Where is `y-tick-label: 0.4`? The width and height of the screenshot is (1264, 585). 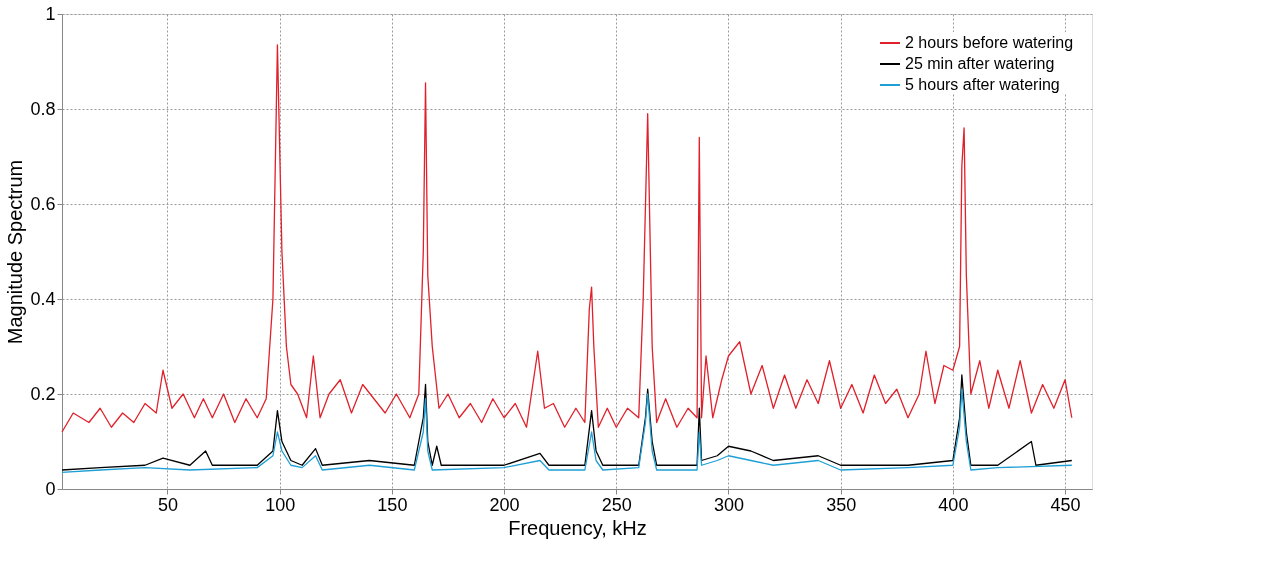 y-tick-label: 0.4 is located at coordinates (43, 298).